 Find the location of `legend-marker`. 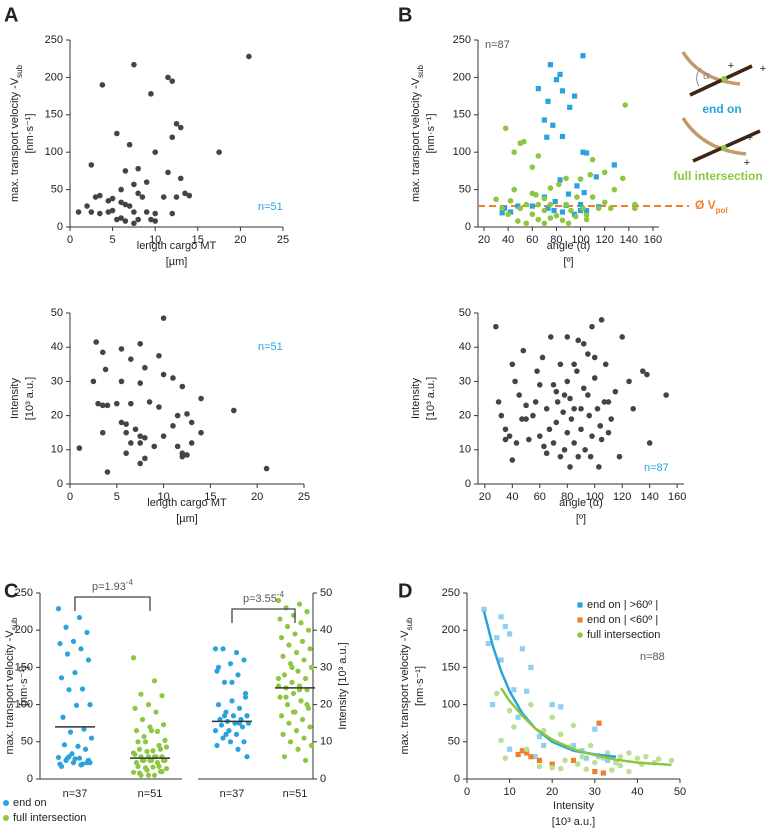

legend-marker is located at coordinates (580, 605).